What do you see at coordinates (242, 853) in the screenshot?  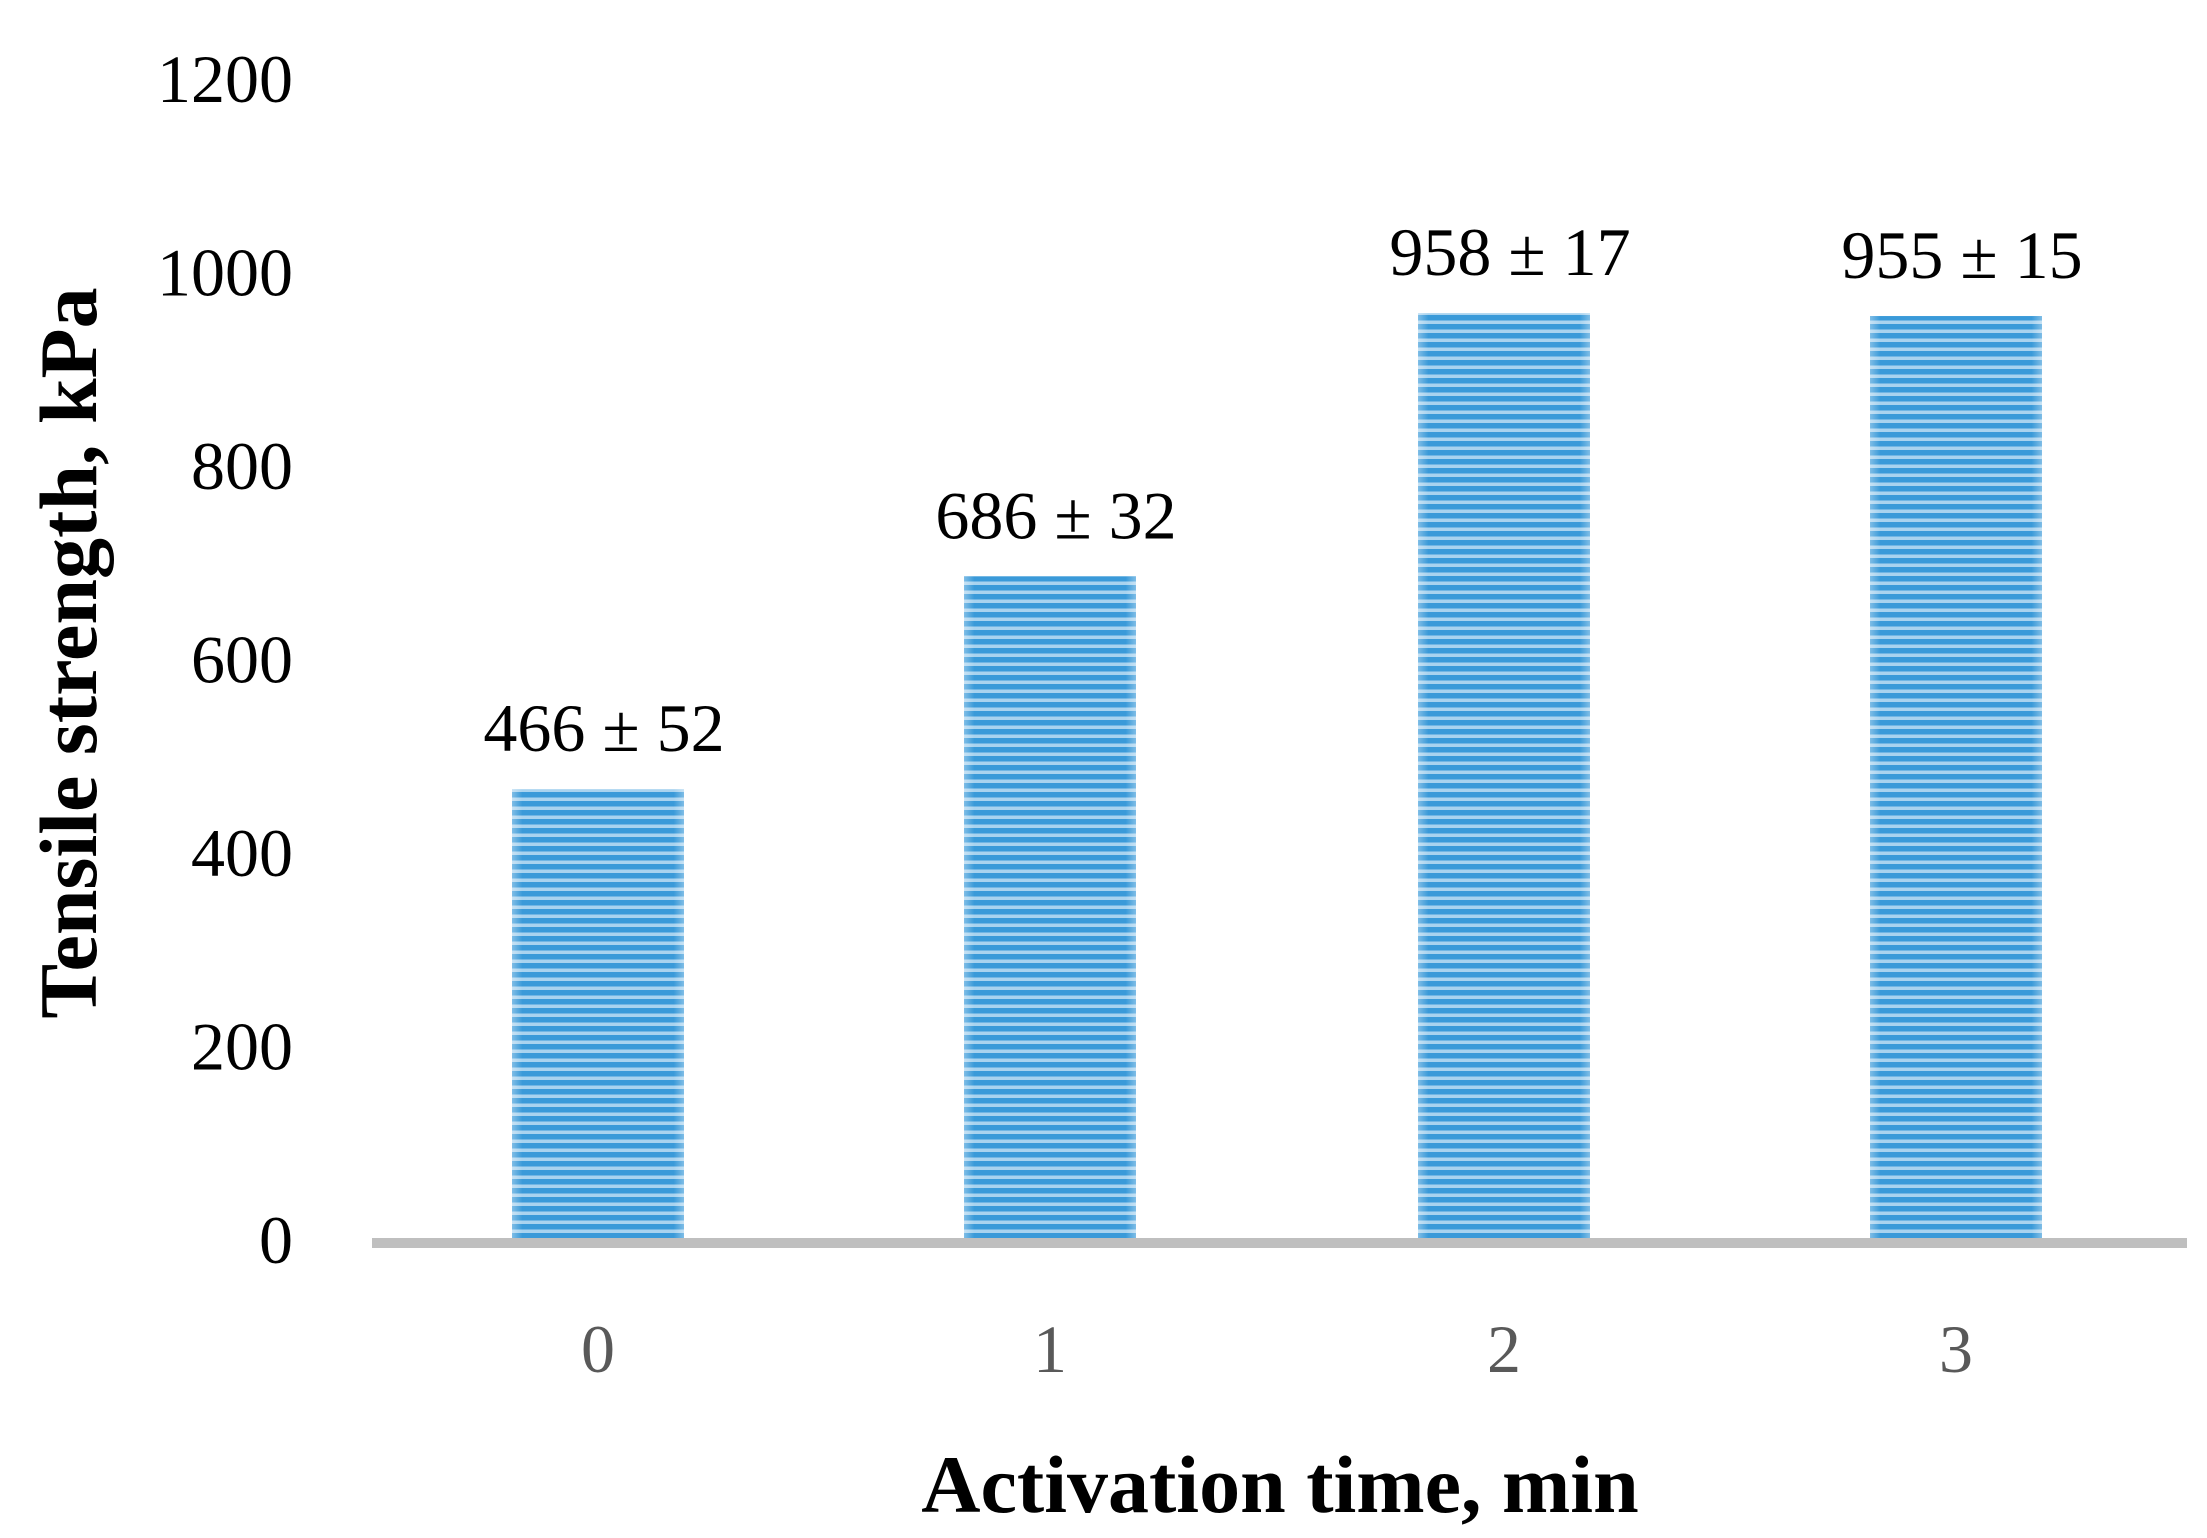 I see `y-tick-label: 400` at bounding box center [242, 853].